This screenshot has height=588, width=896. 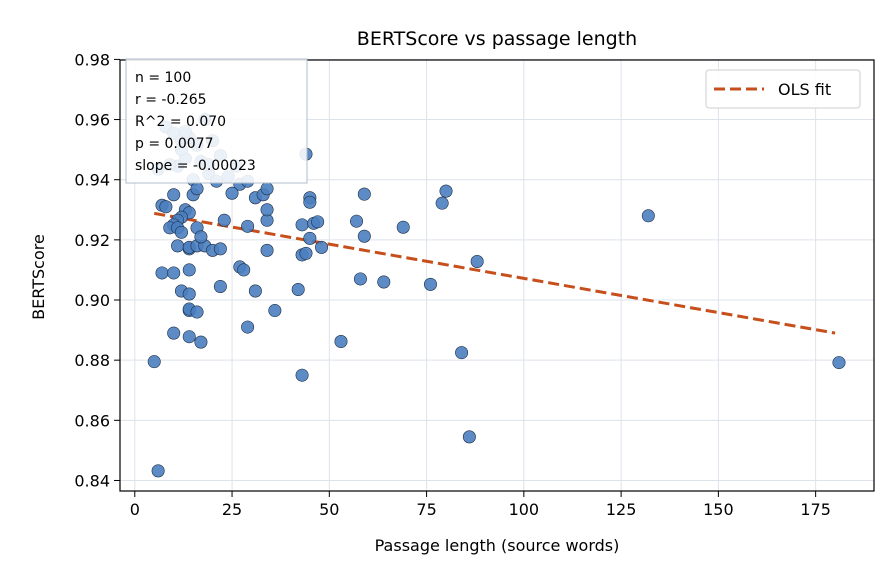 I want to click on stats-line-n: n = 100, so click(x=163, y=78).